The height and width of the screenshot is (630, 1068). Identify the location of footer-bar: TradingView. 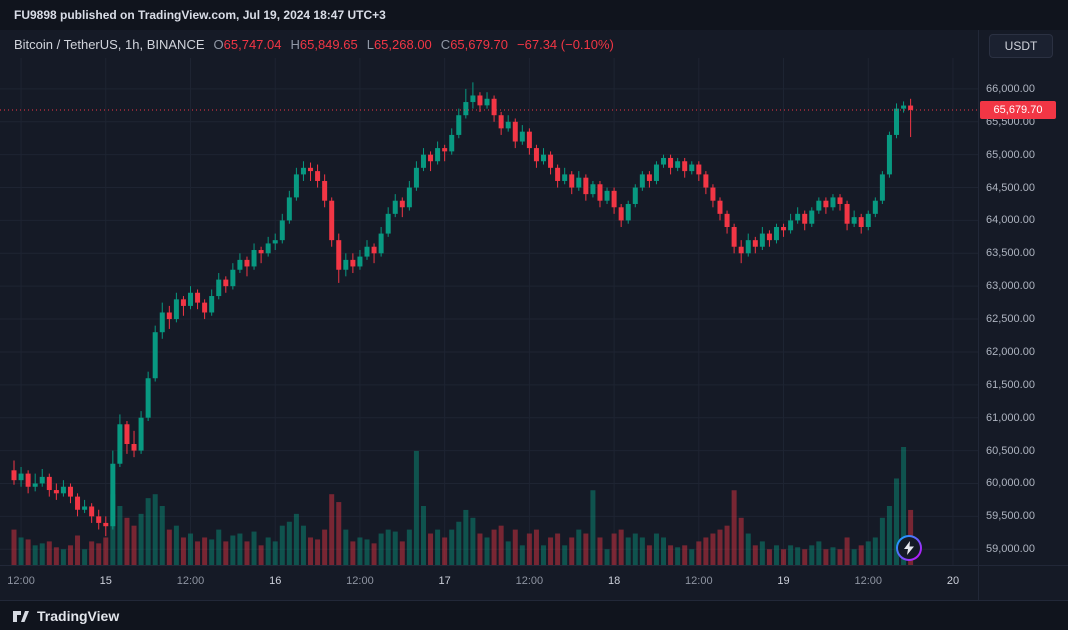
(534, 615).